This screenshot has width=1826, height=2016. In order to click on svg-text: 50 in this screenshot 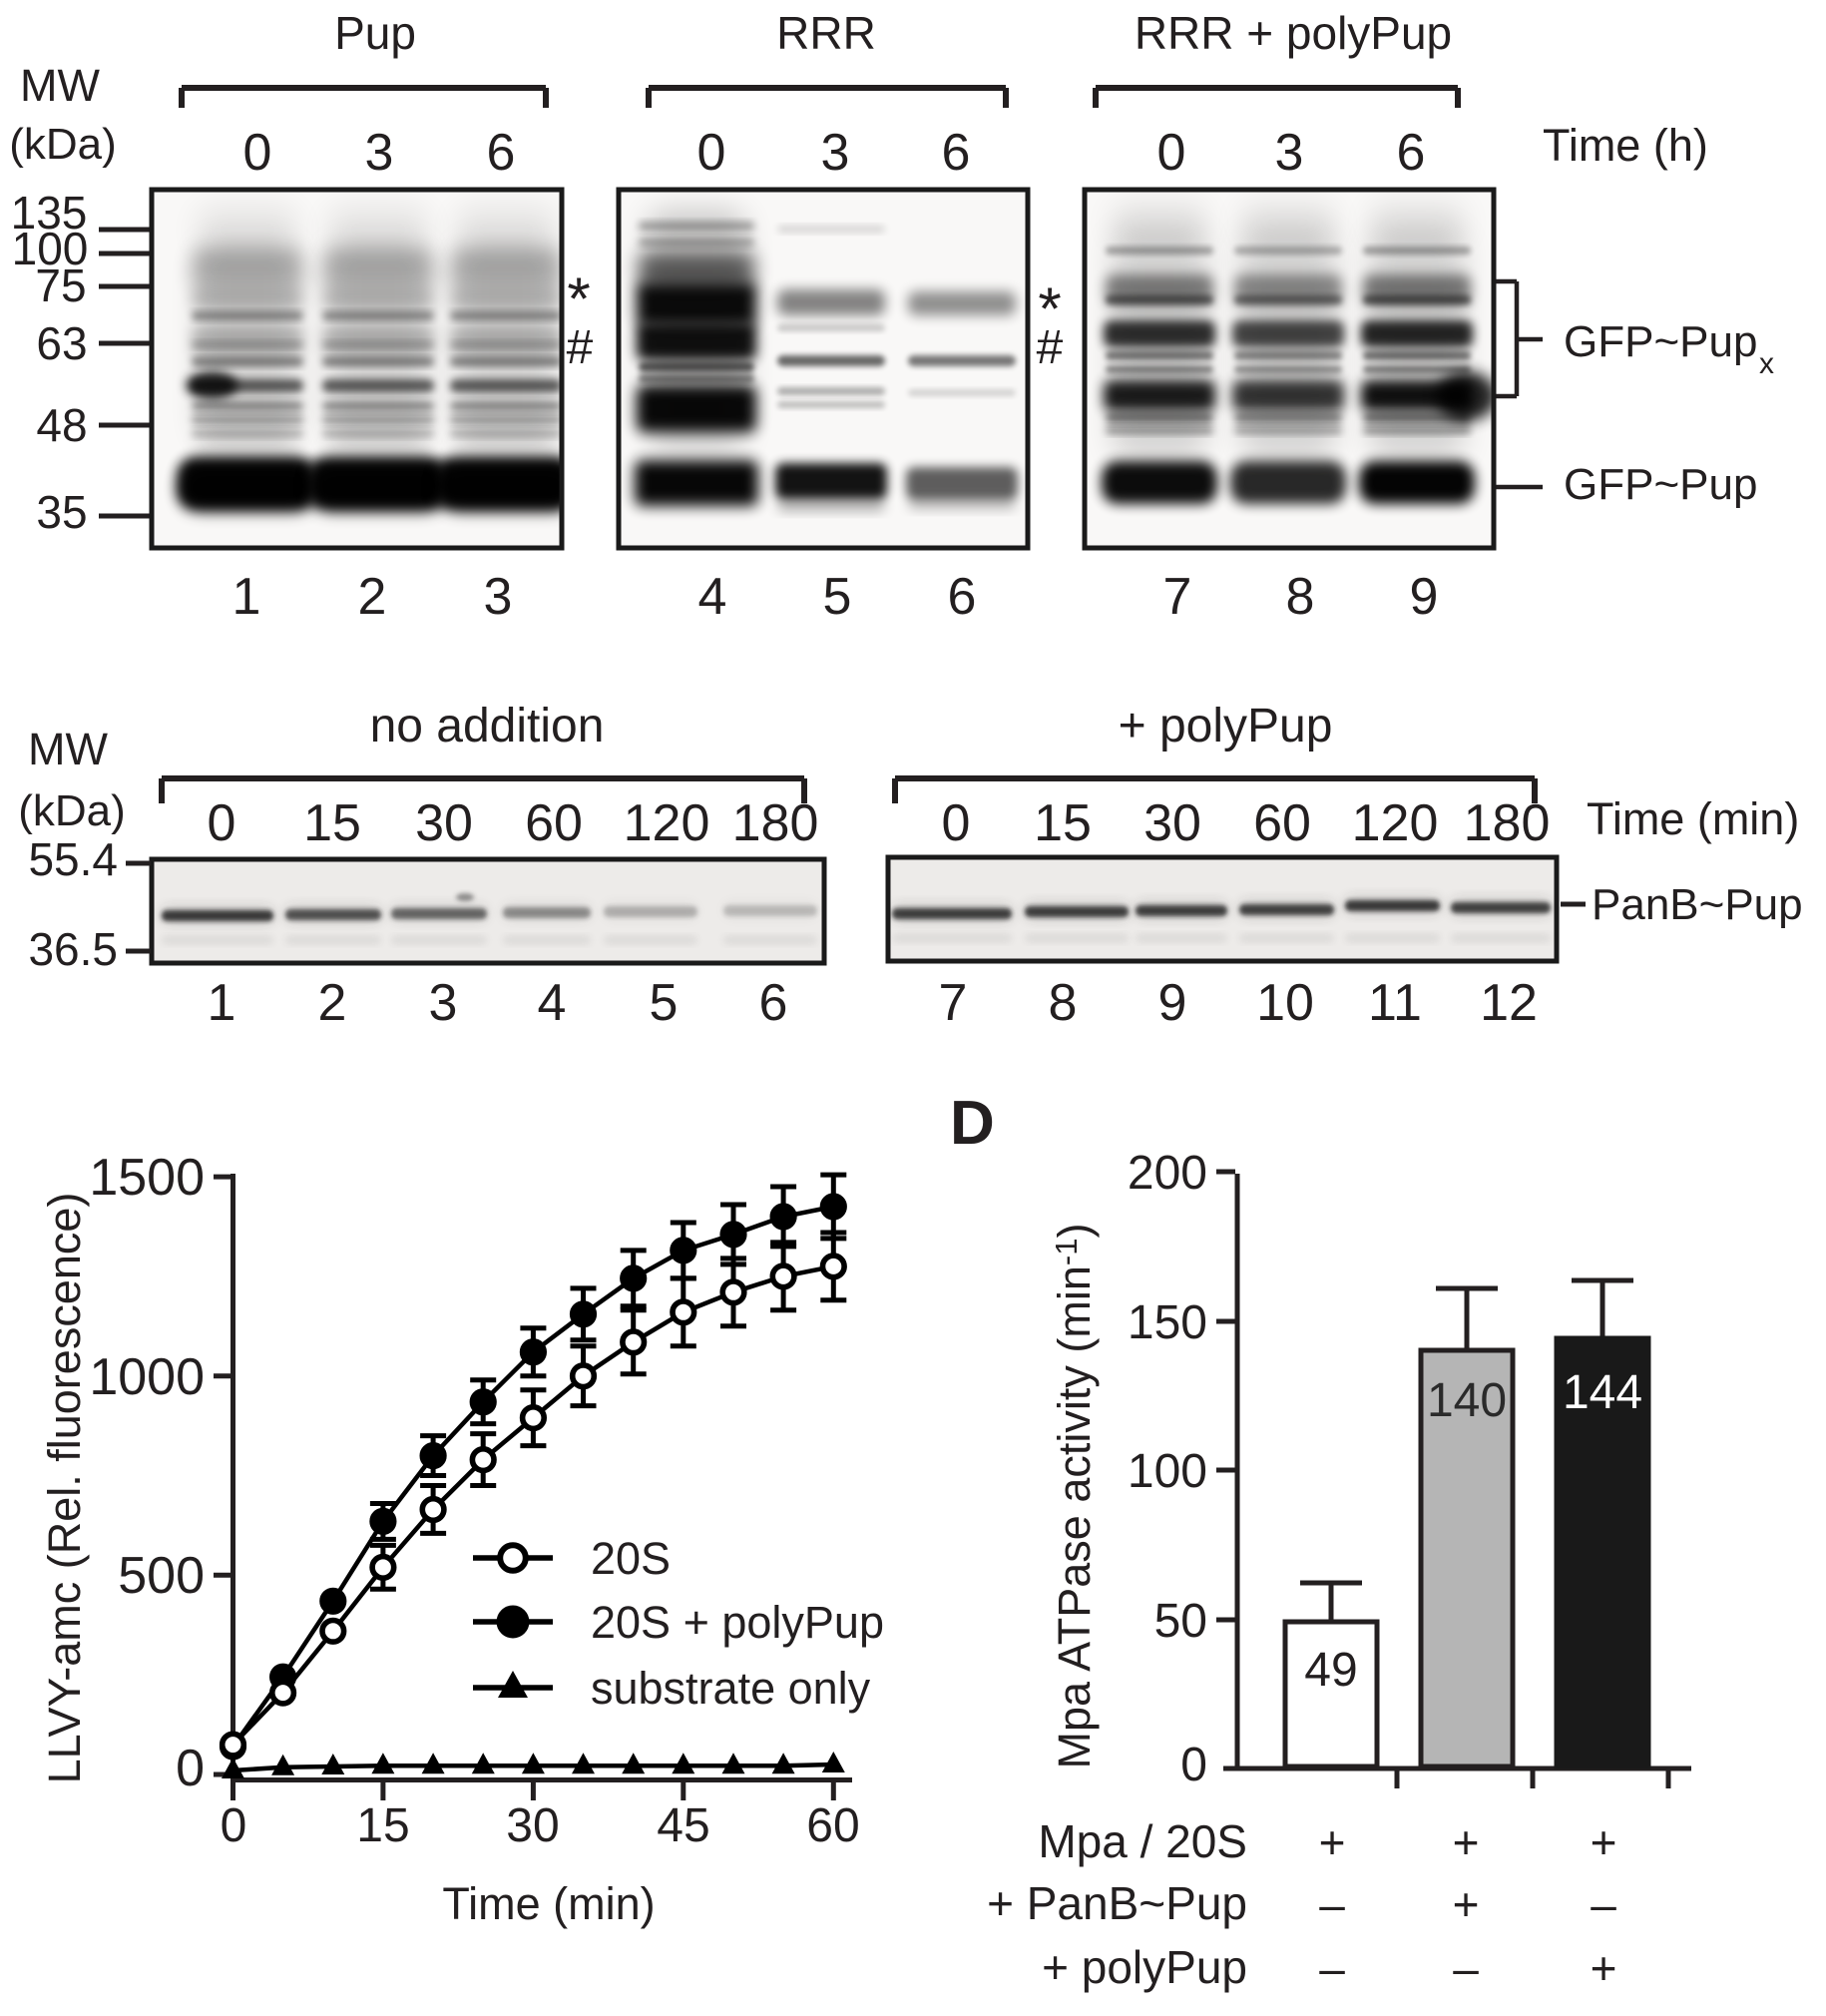, I will do `click(1180, 1621)`.